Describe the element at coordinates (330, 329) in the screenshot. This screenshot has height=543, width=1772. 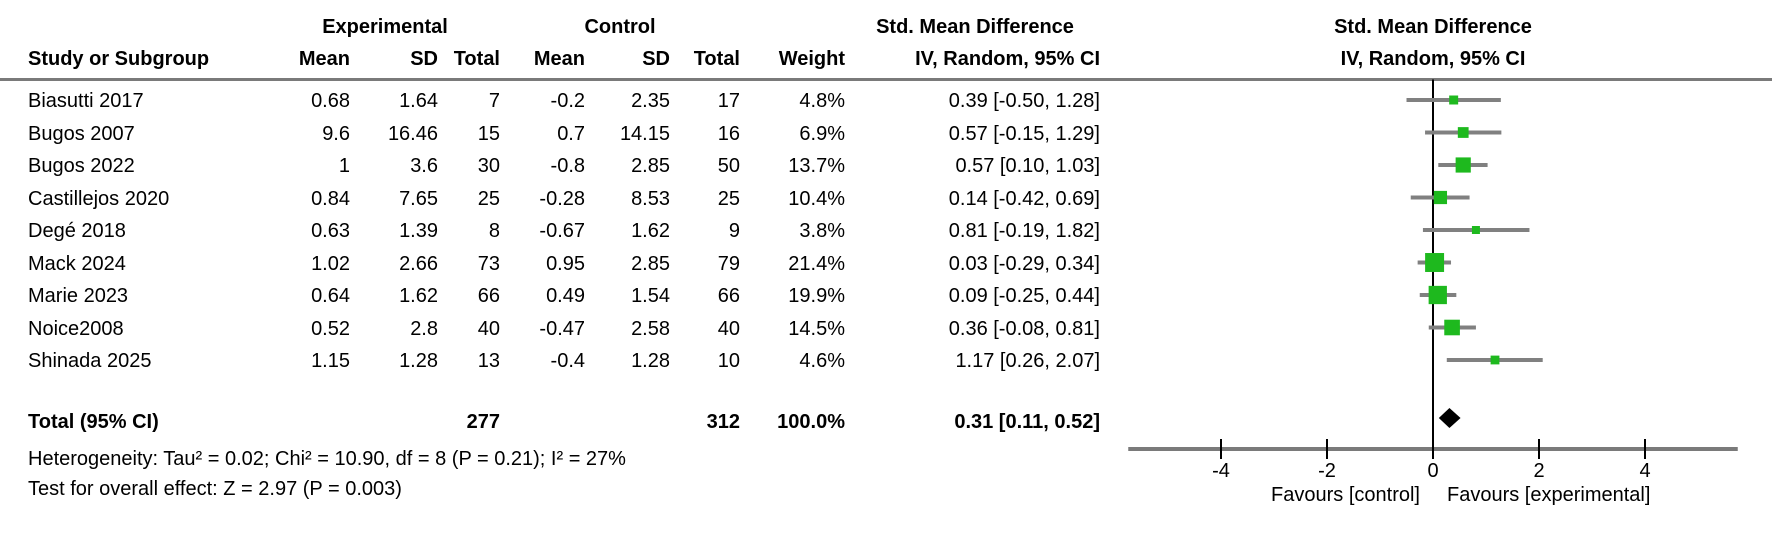
I see `cell-exp_mean: 0.52` at that location.